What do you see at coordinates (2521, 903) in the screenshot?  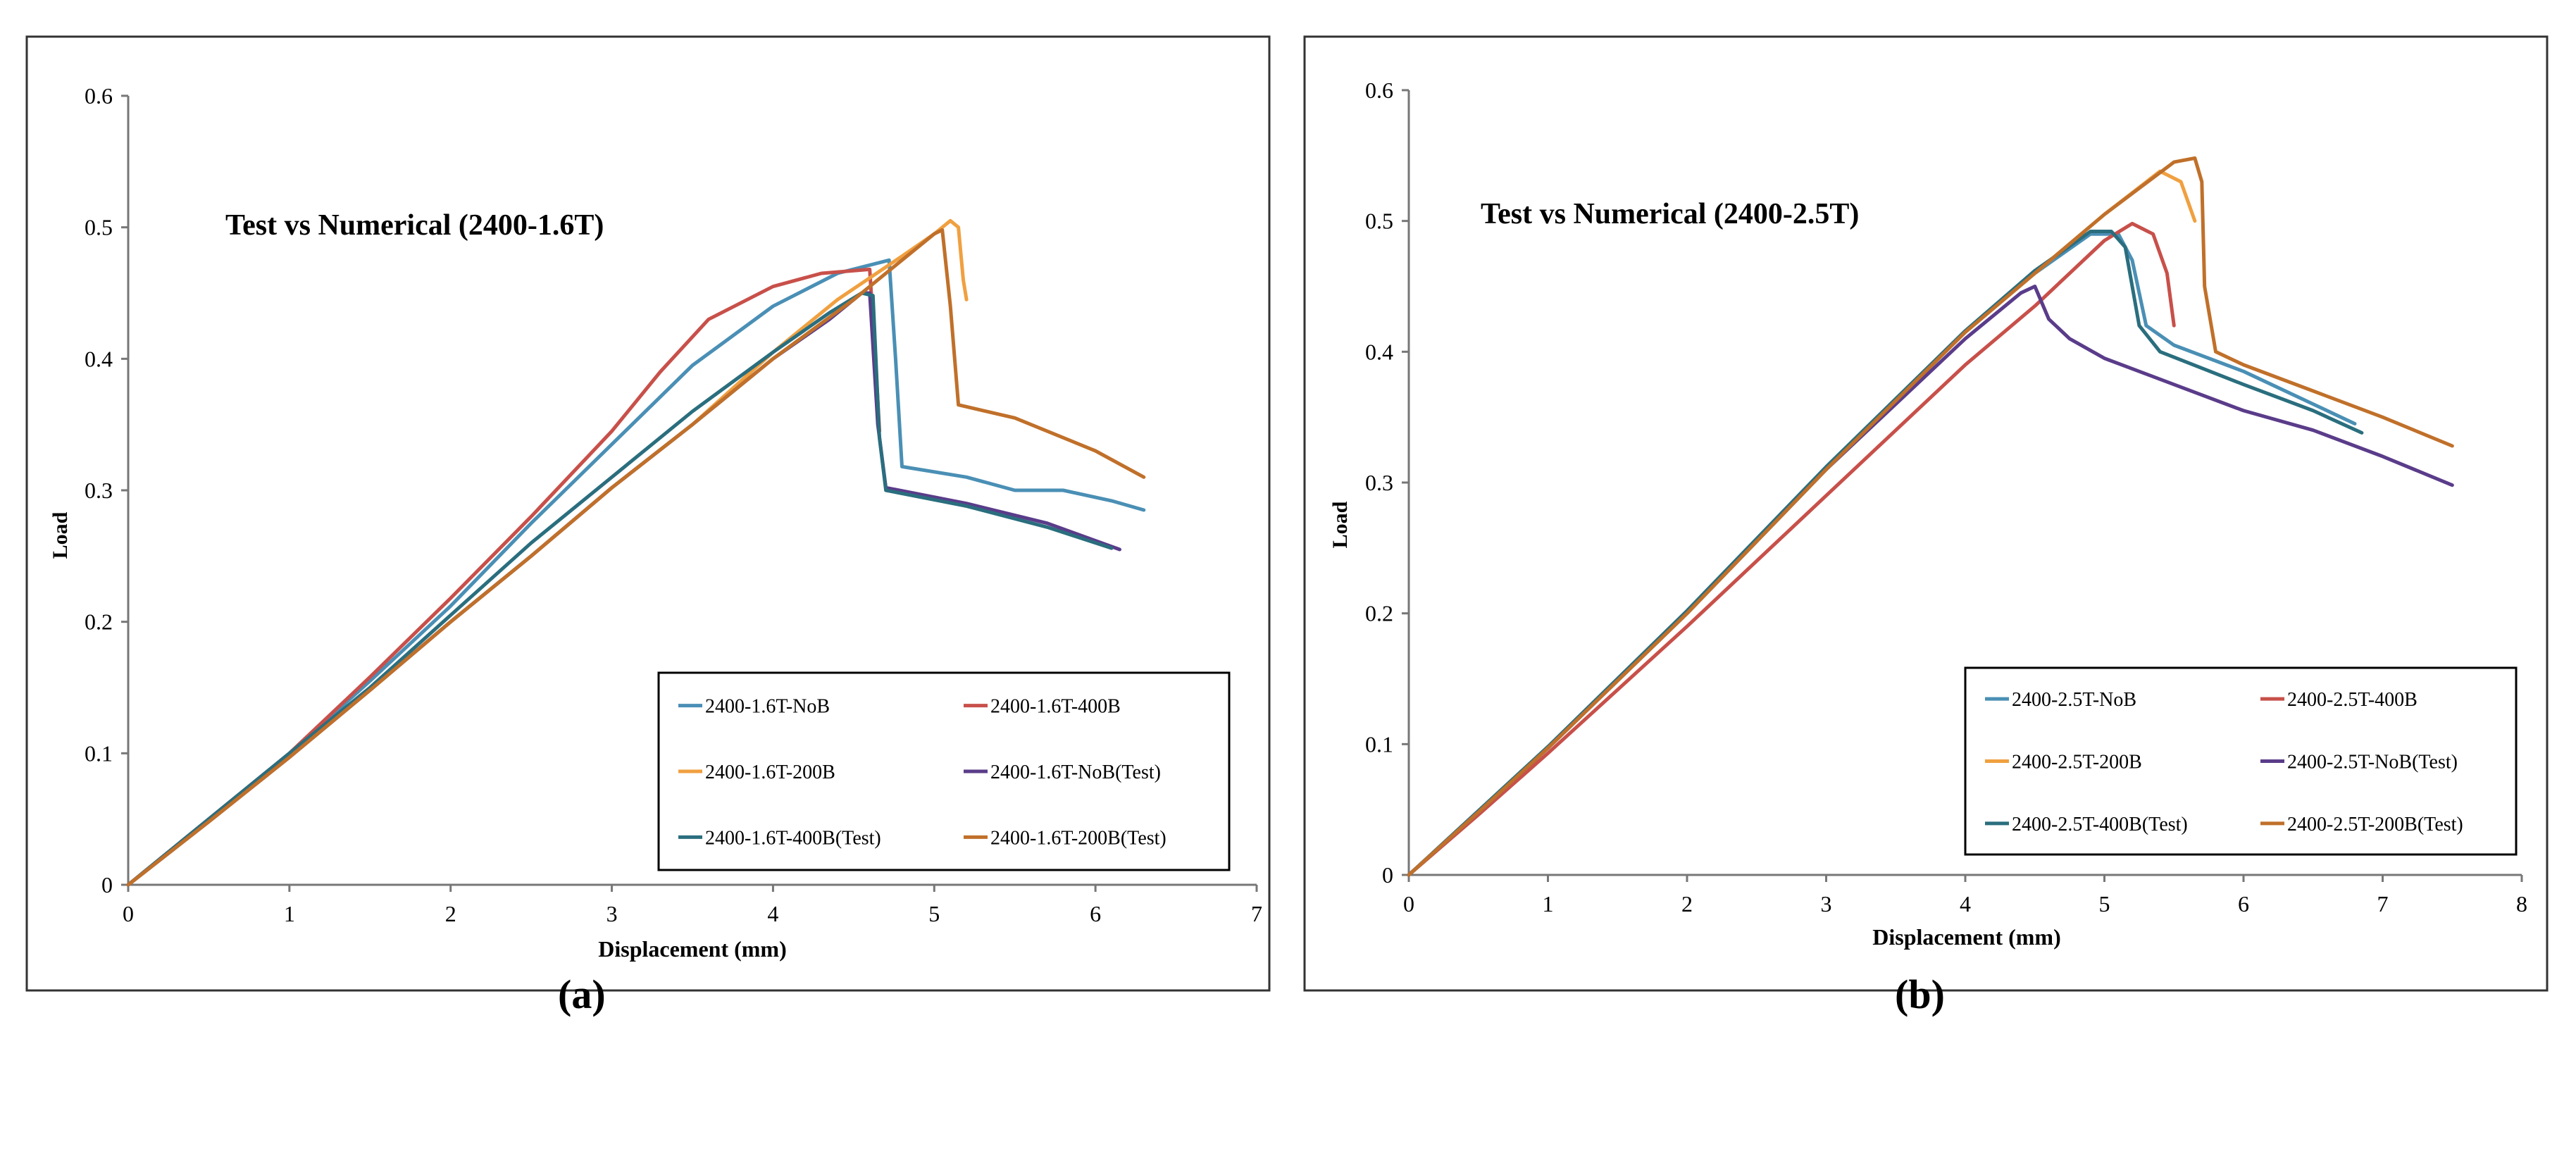 I see `x-tick-label: 8` at bounding box center [2521, 903].